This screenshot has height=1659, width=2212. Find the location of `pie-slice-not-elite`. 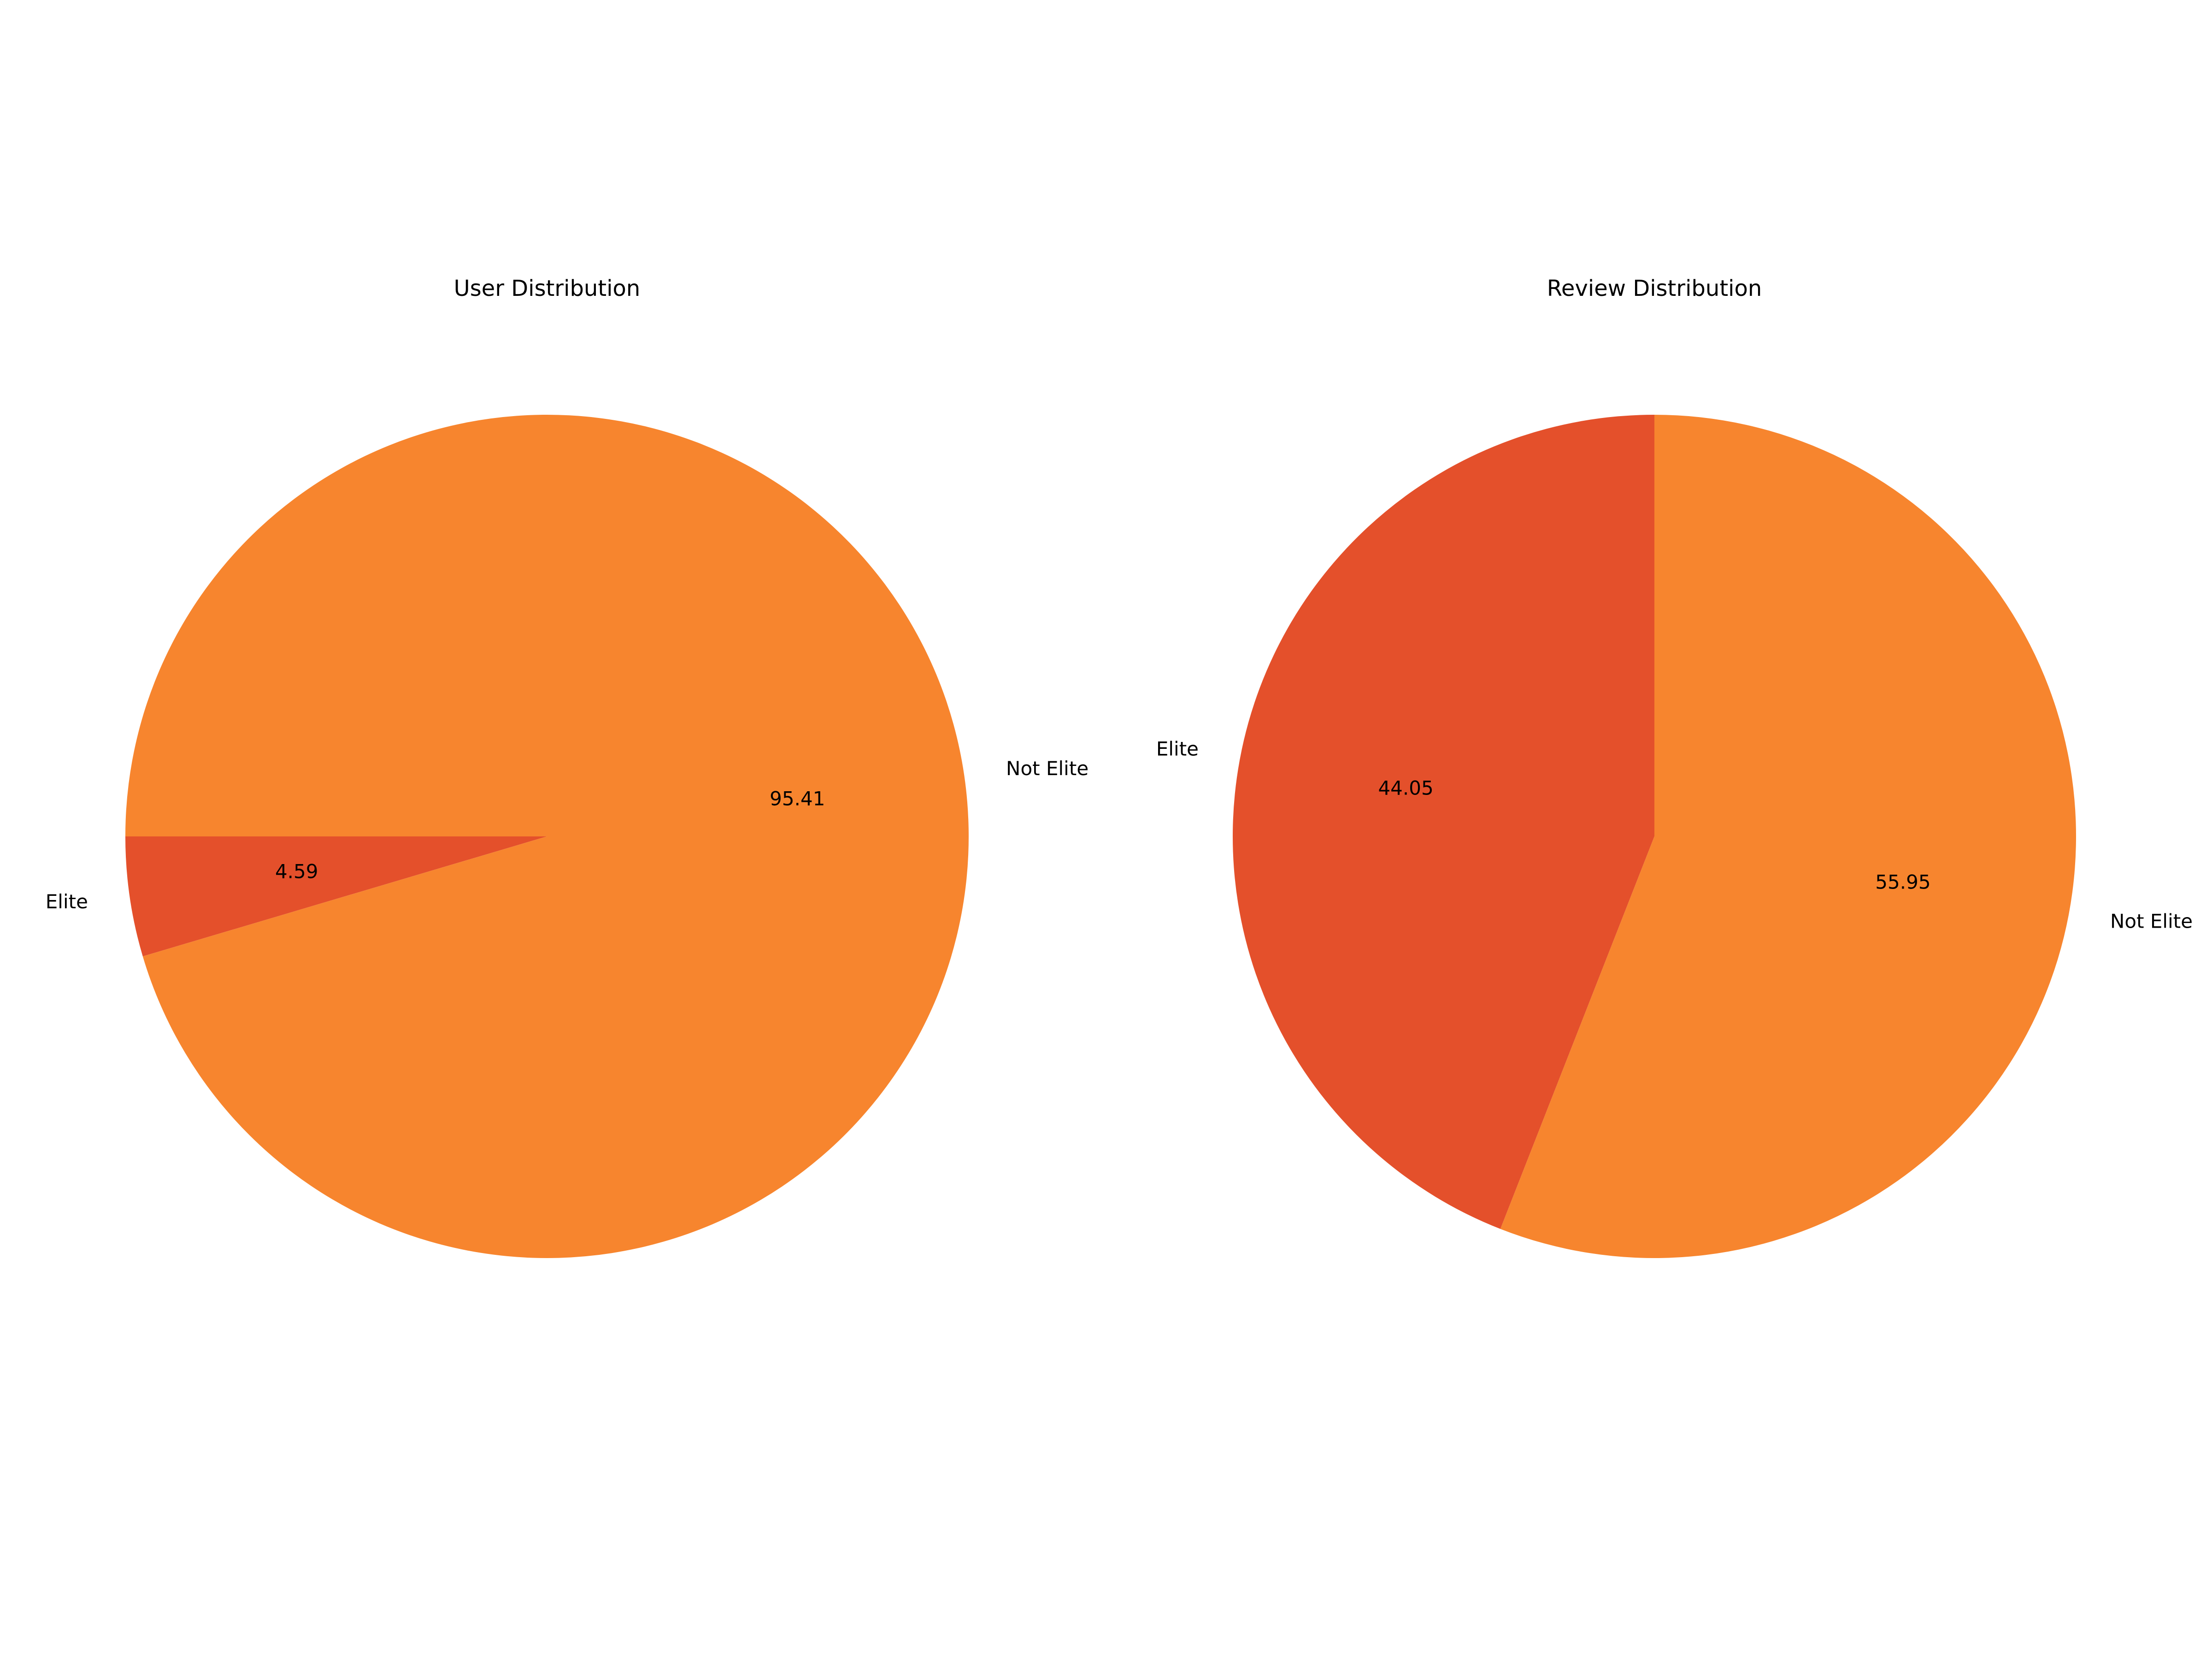

pie-slice-not-elite is located at coordinates (1788, 837).